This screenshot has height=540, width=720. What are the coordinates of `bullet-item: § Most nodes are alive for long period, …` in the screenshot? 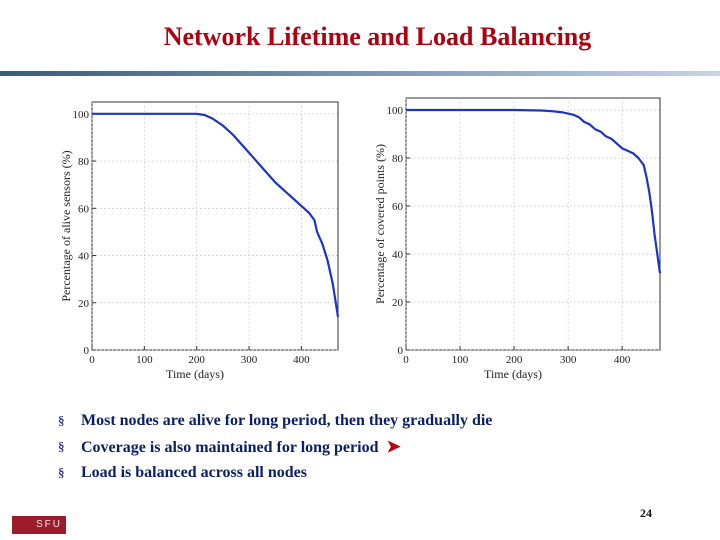 It's located at (378, 423).